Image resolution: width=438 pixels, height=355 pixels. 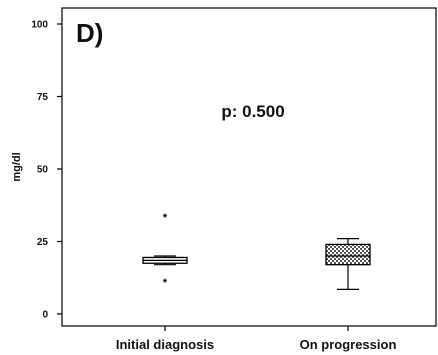 I want to click on boxes-layer: **, so click(x=256, y=251).